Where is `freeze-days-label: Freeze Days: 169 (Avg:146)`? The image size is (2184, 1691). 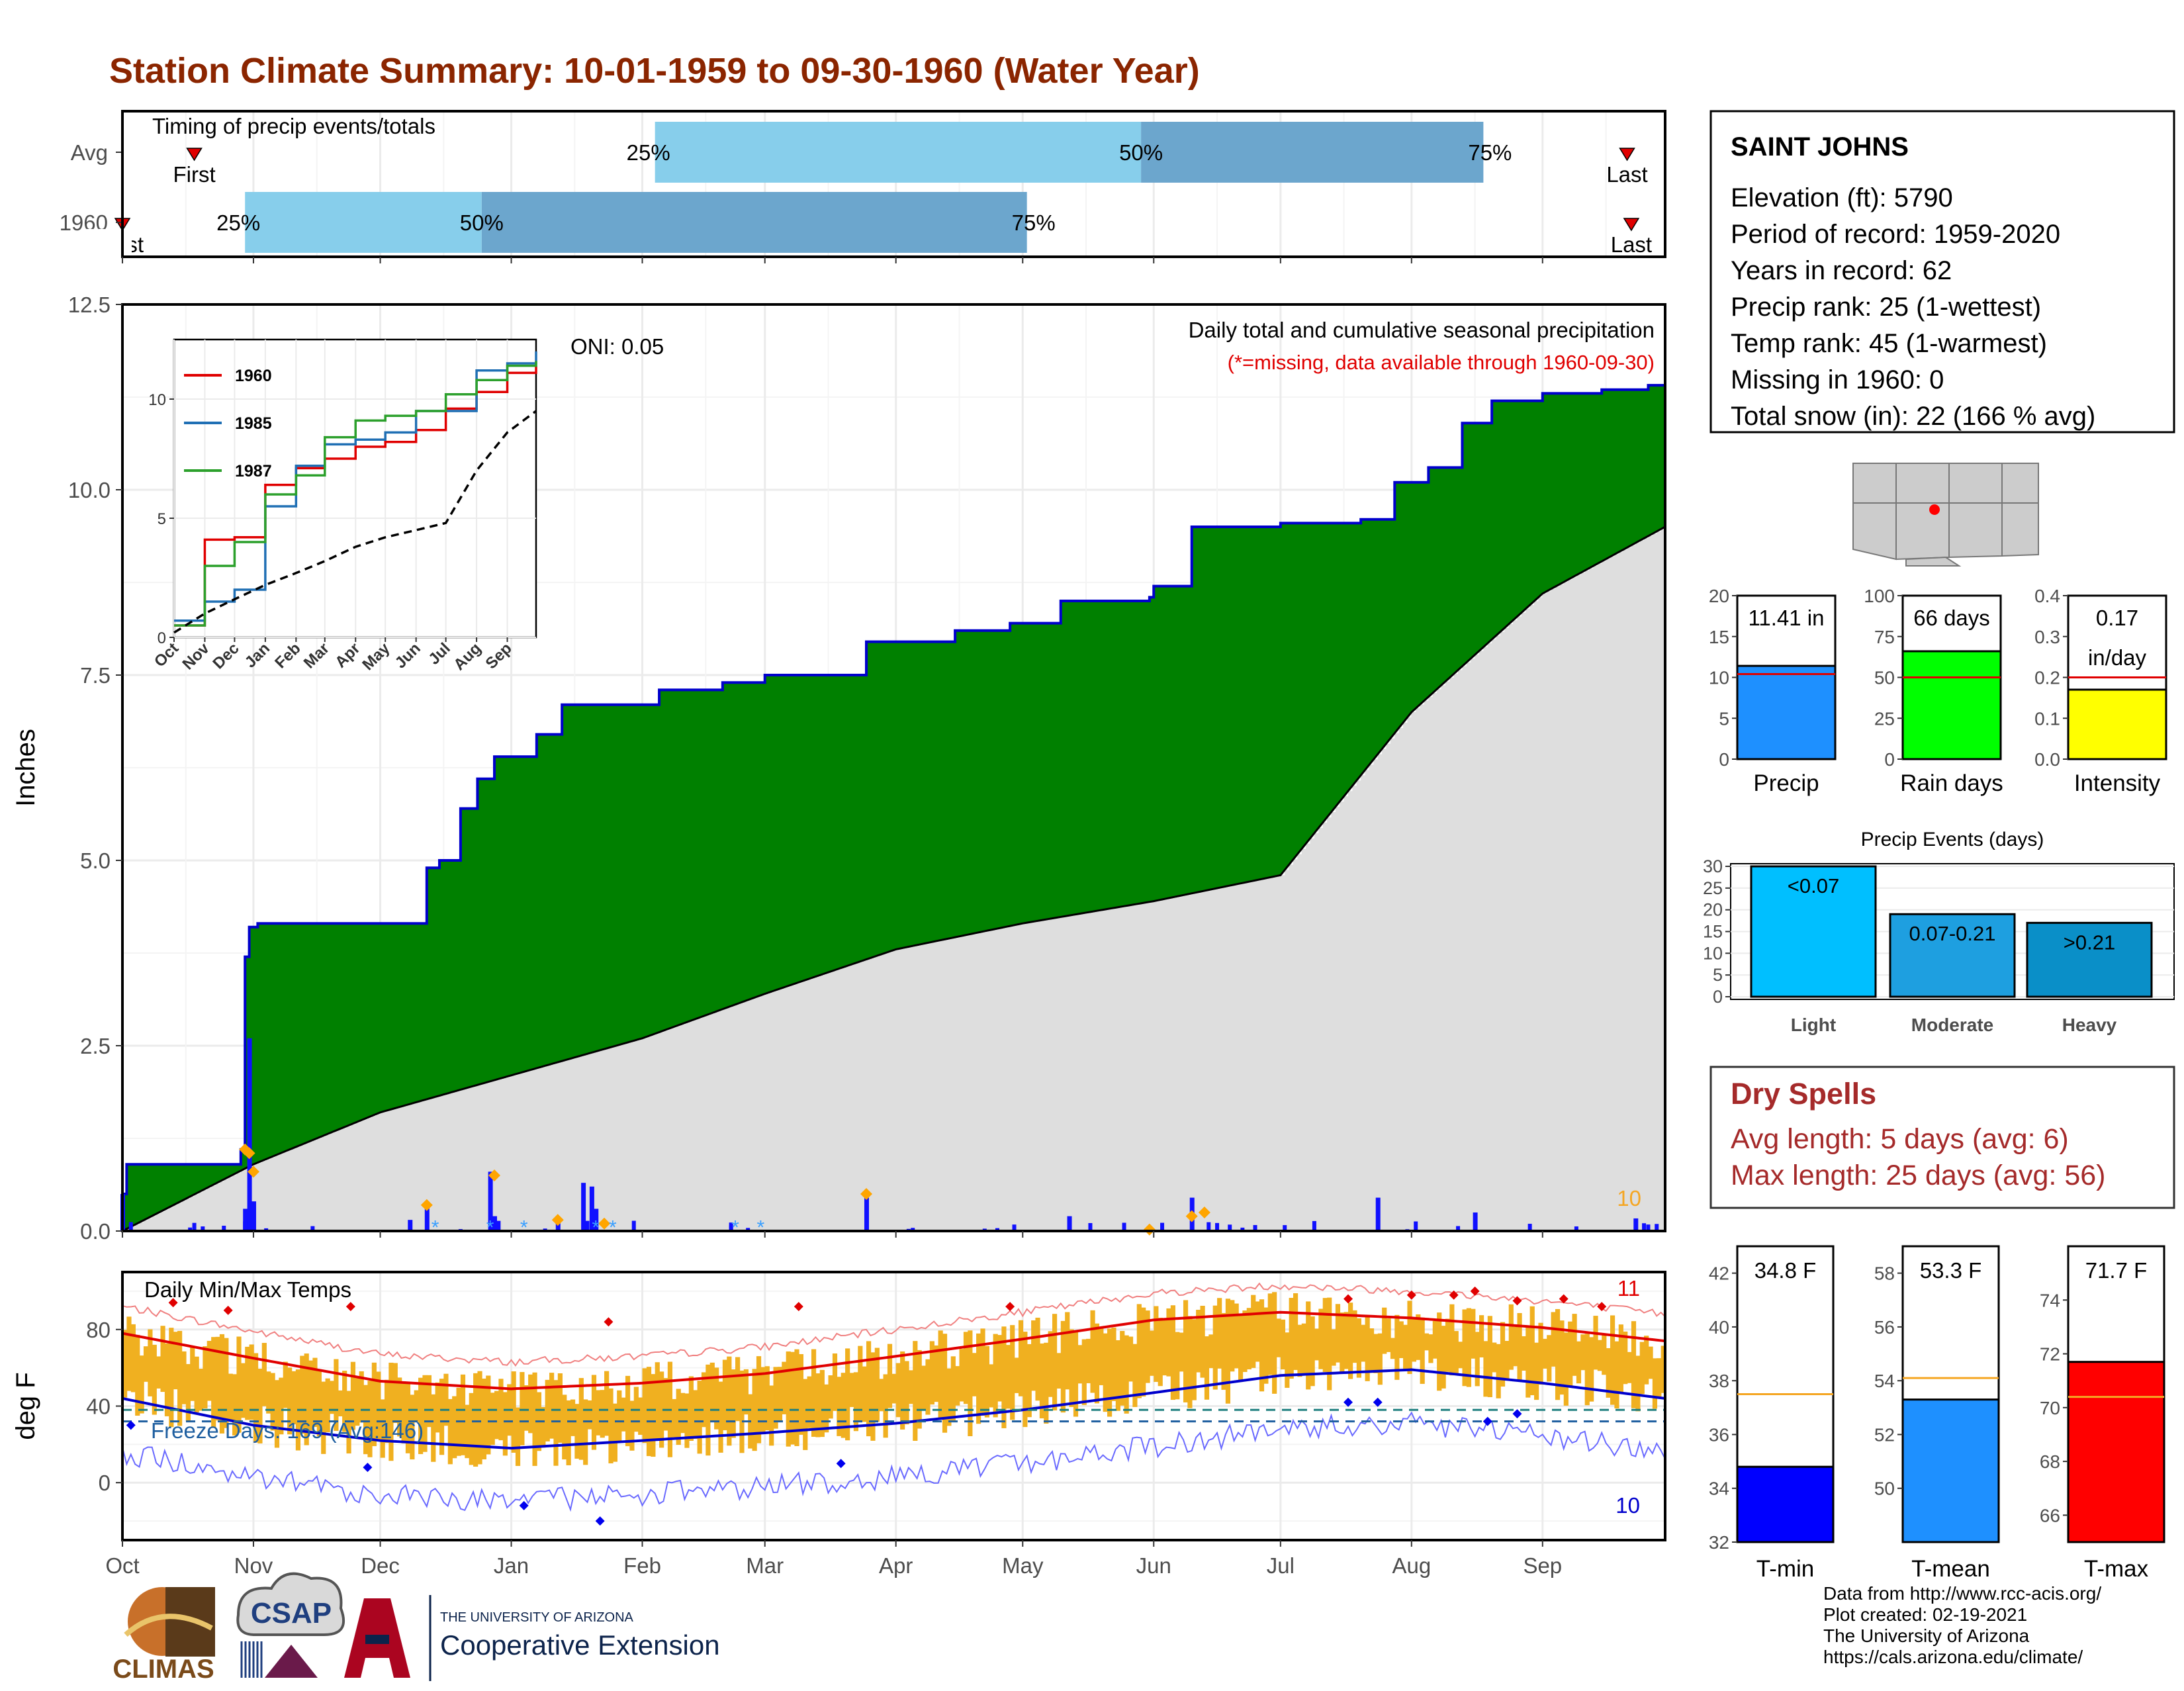 freeze-days-label: Freeze Days: 169 (Avg:146) is located at coordinates (287, 1431).